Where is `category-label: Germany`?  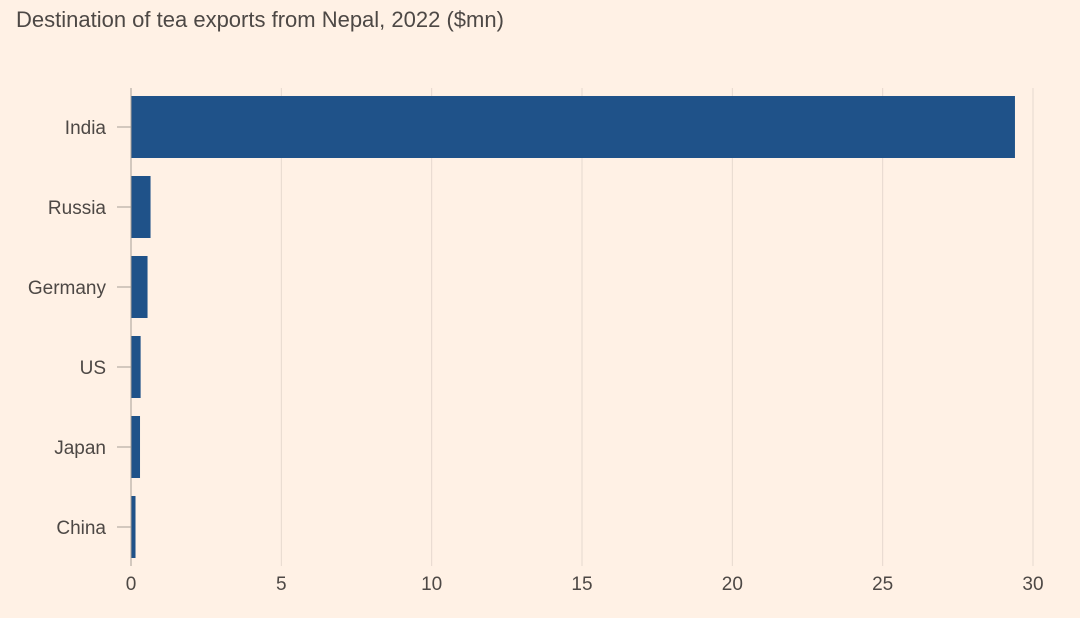 category-label: Germany is located at coordinates (67, 288).